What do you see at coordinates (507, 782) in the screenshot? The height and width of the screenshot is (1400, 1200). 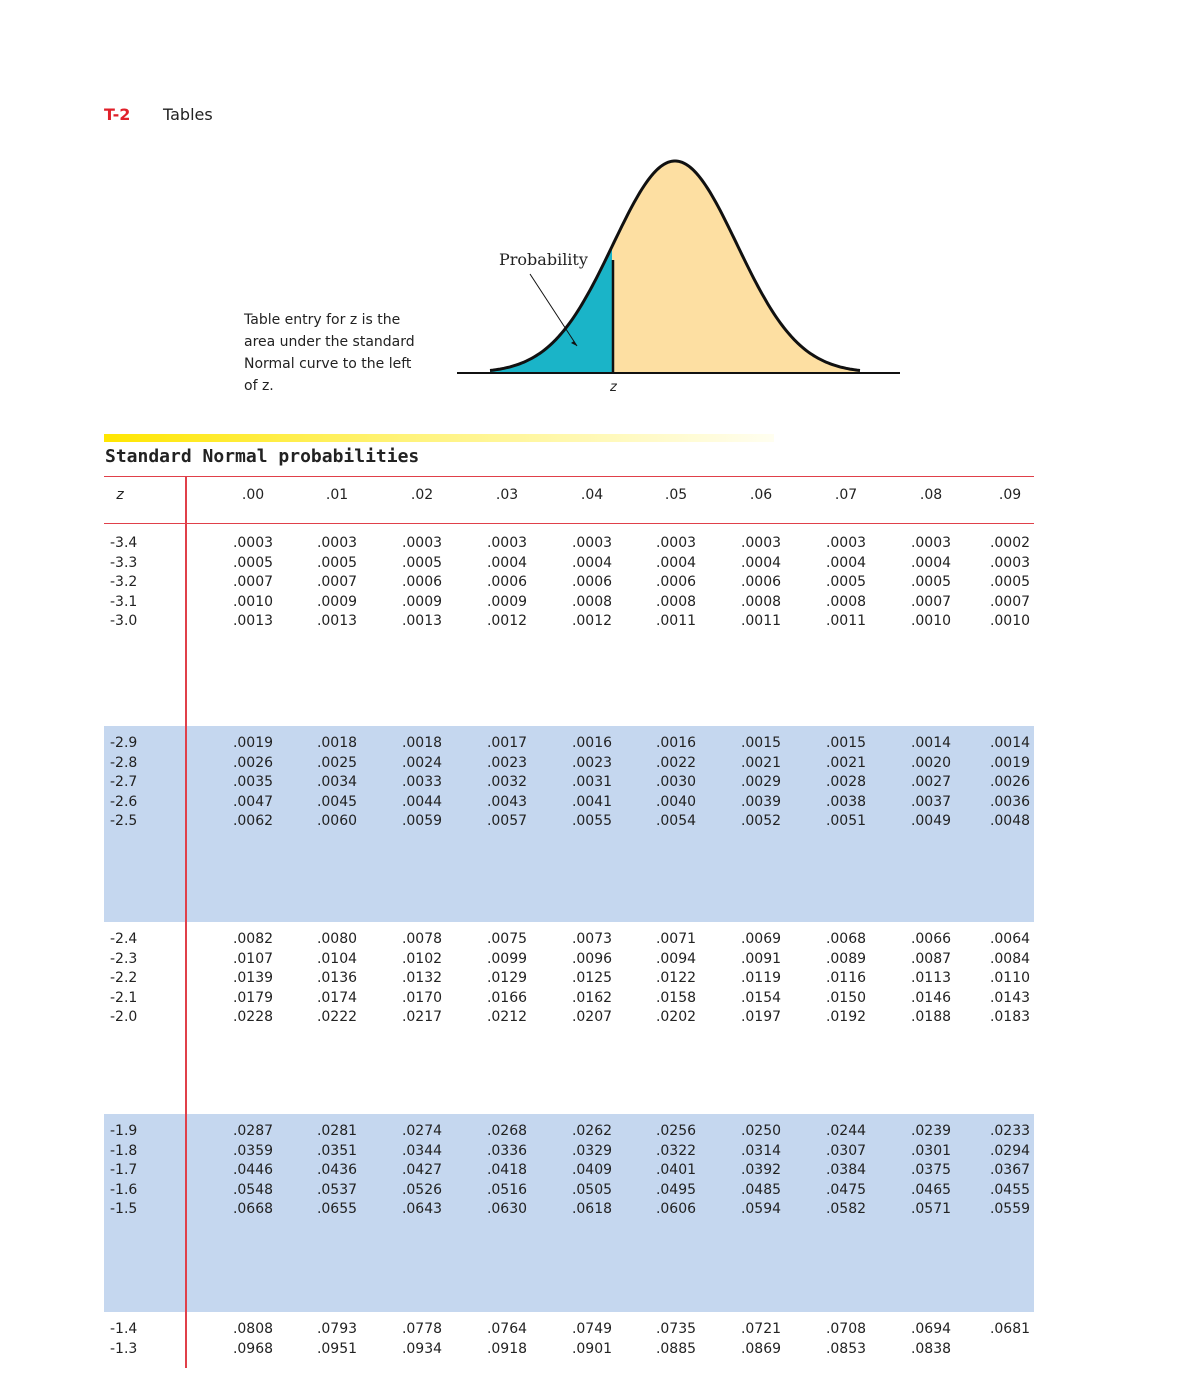 I see `probability: .0032` at bounding box center [507, 782].